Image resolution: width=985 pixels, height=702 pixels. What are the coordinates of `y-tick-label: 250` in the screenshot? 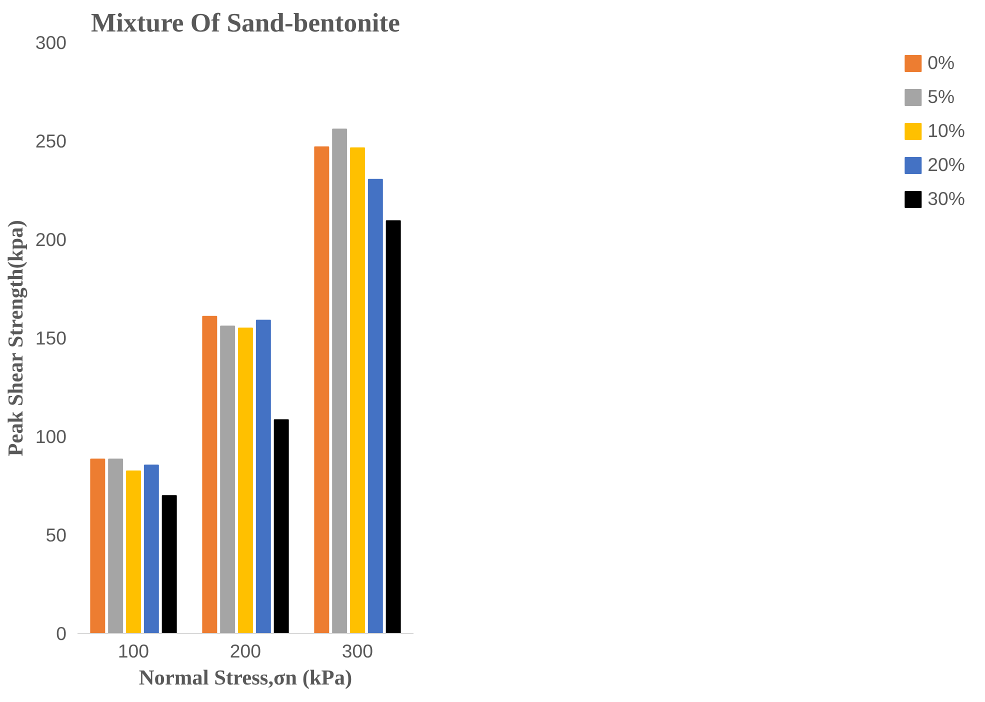 It's located at (51, 141).